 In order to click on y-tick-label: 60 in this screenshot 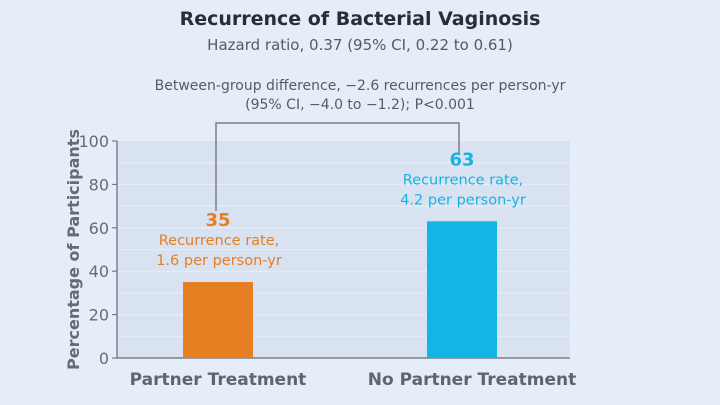, I will do `click(99, 228)`.